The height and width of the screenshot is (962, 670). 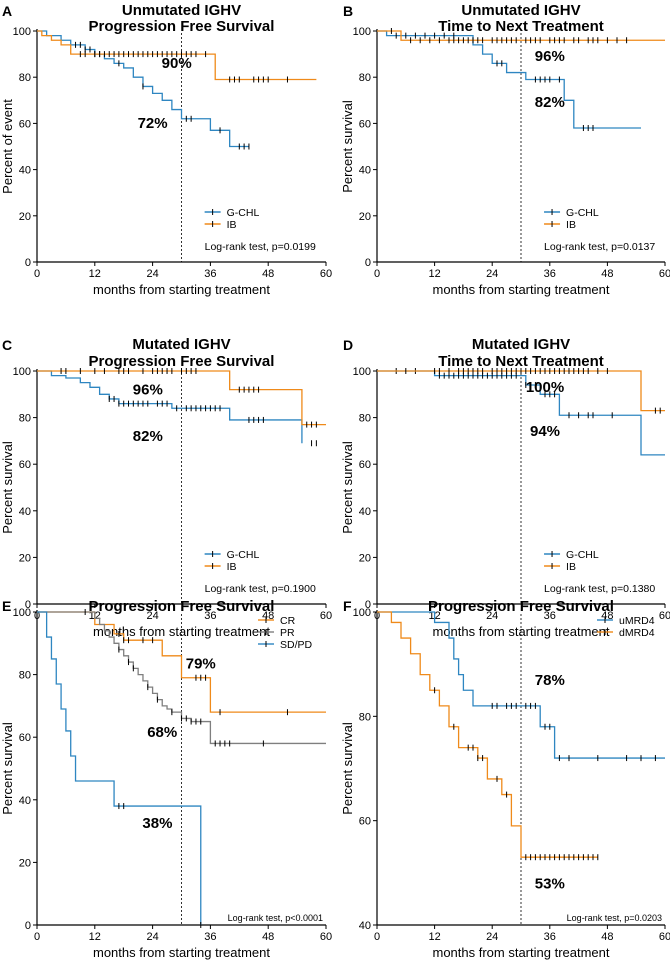 What do you see at coordinates (7, 11) in the screenshot?
I see `panel-letter: A` at bounding box center [7, 11].